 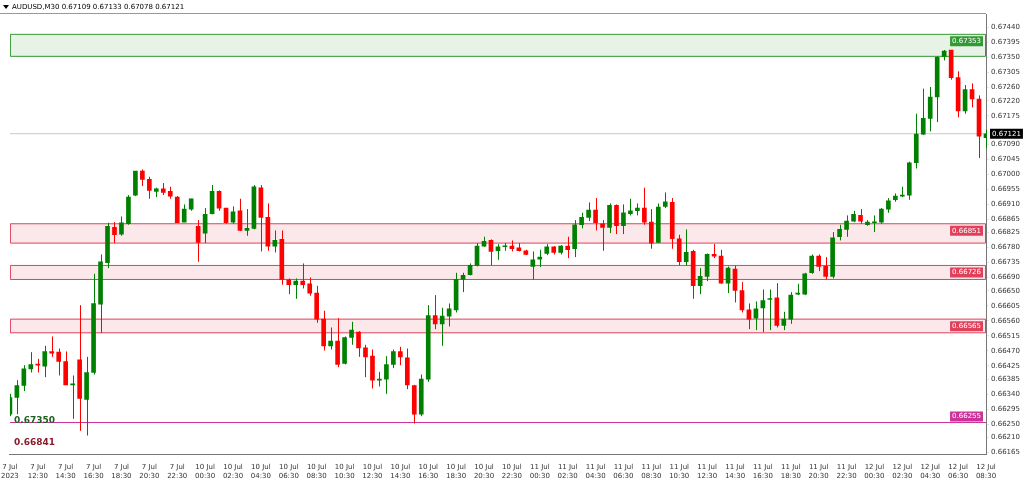 I want to click on annotation: 0.67350, so click(x=34, y=419).